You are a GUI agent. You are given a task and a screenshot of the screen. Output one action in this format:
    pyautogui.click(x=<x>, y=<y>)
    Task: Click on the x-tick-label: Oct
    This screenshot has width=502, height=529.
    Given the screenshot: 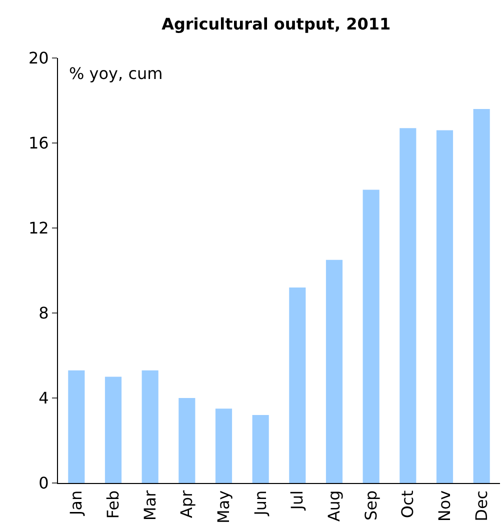 What is the action you would take?
    pyautogui.click(x=408, y=504)
    